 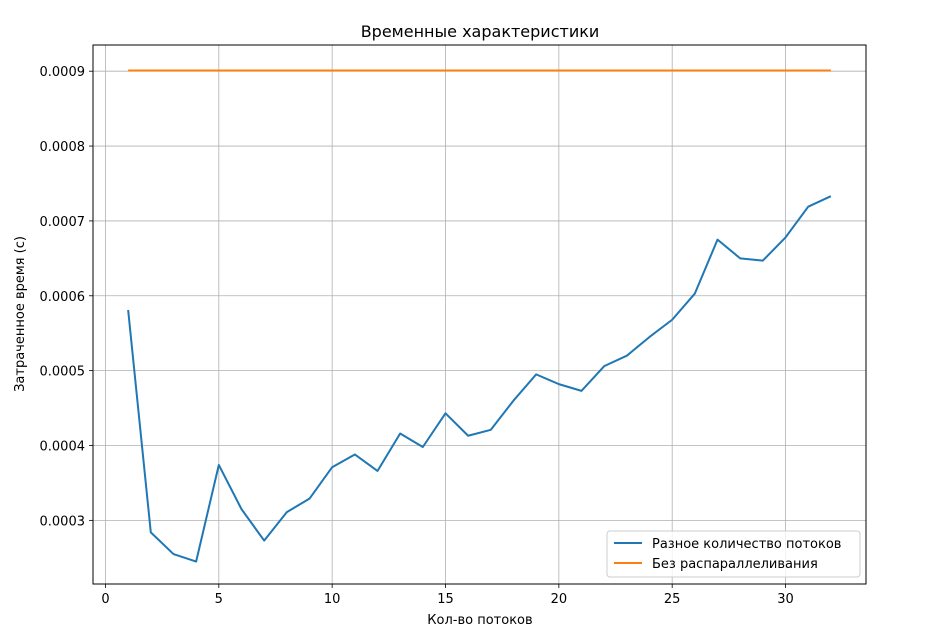 What do you see at coordinates (479, 620) in the screenshot?
I see `x-axis-label: Кол-во потоков` at bounding box center [479, 620].